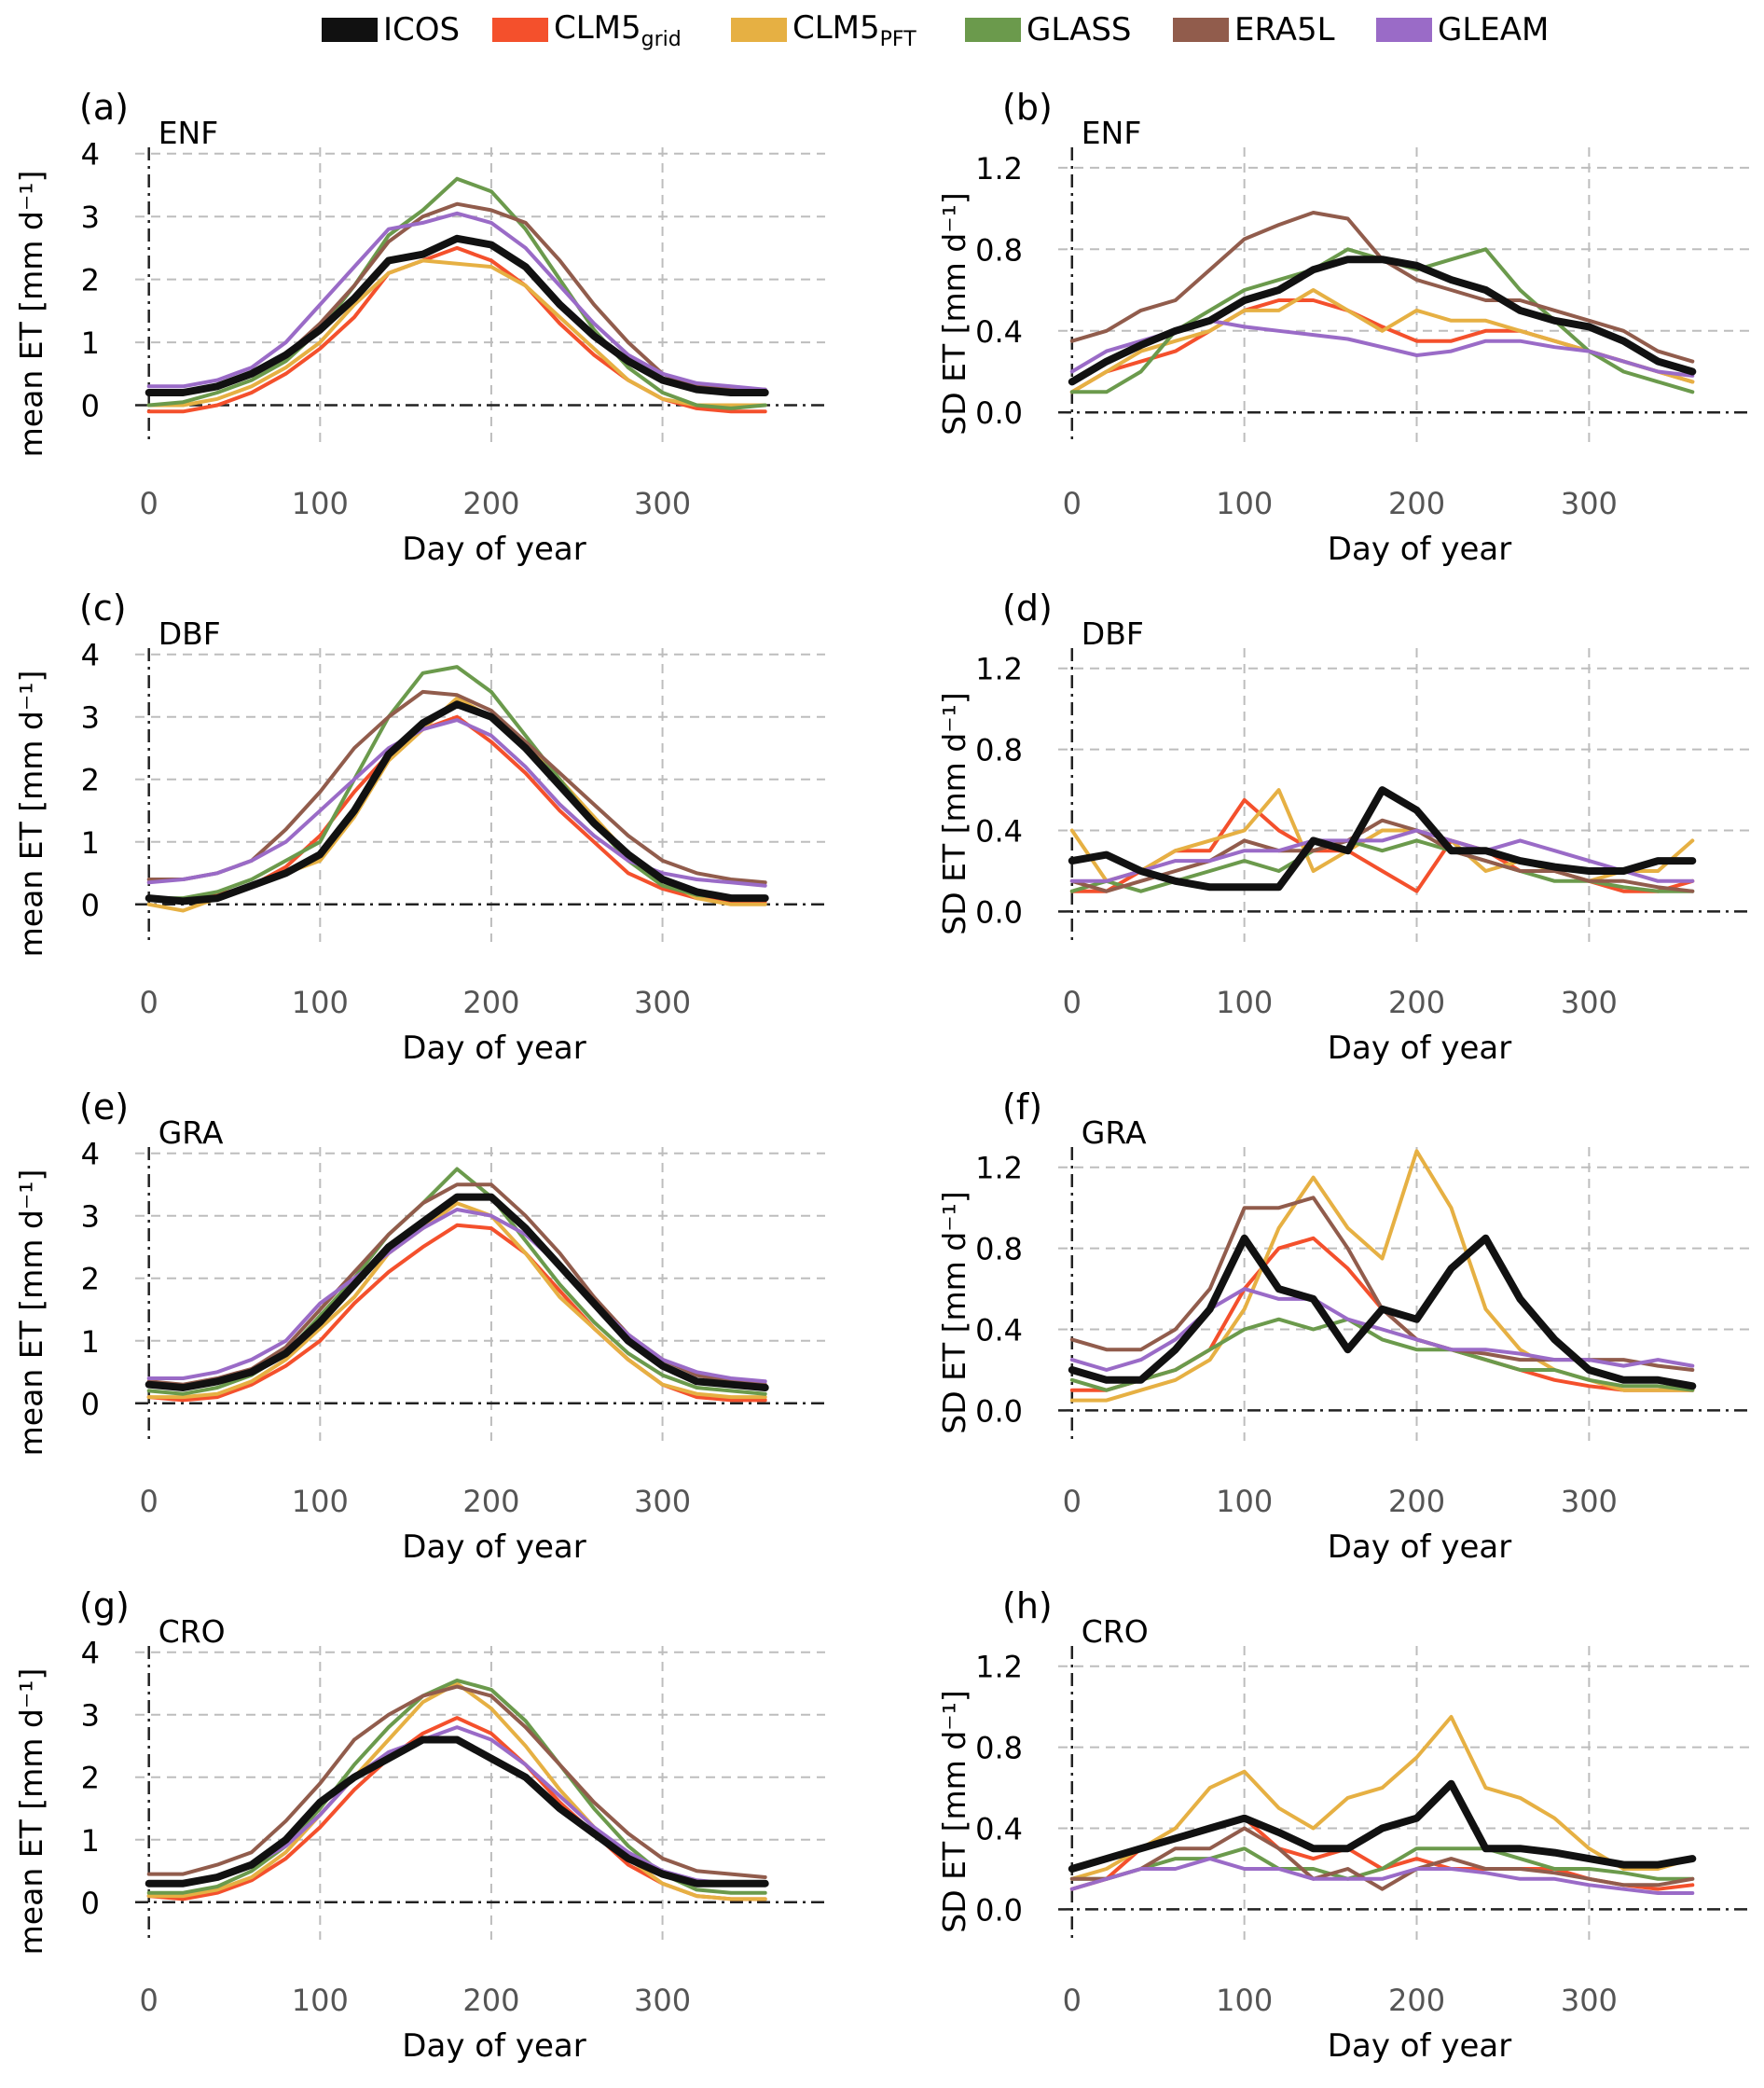 This screenshot has width=1764, height=2088. I want to click on legend-label-clm5grid-sub: grid, so click(661, 39).